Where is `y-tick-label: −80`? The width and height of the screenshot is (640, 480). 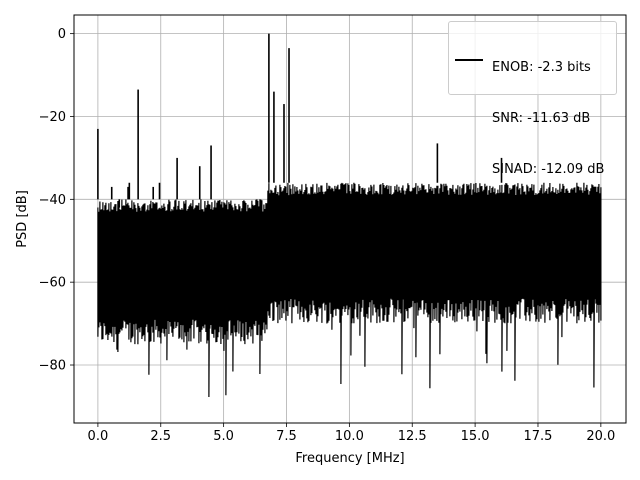
y-tick-label: −80 is located at coordinates (52, 366).